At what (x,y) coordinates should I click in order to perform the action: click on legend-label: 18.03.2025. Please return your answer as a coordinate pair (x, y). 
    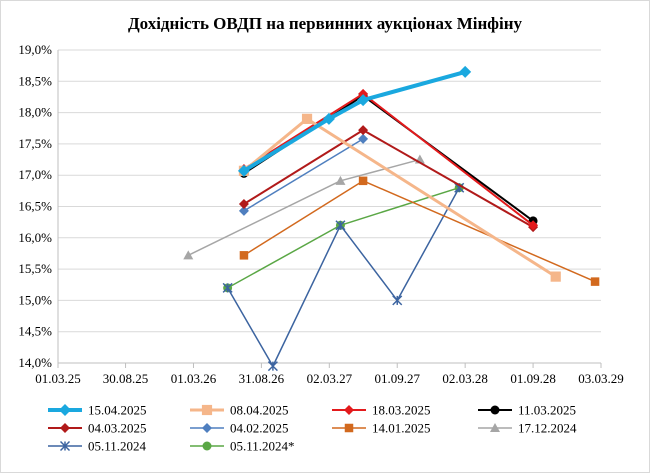
    Looking at the image, I should click on (401, 410).